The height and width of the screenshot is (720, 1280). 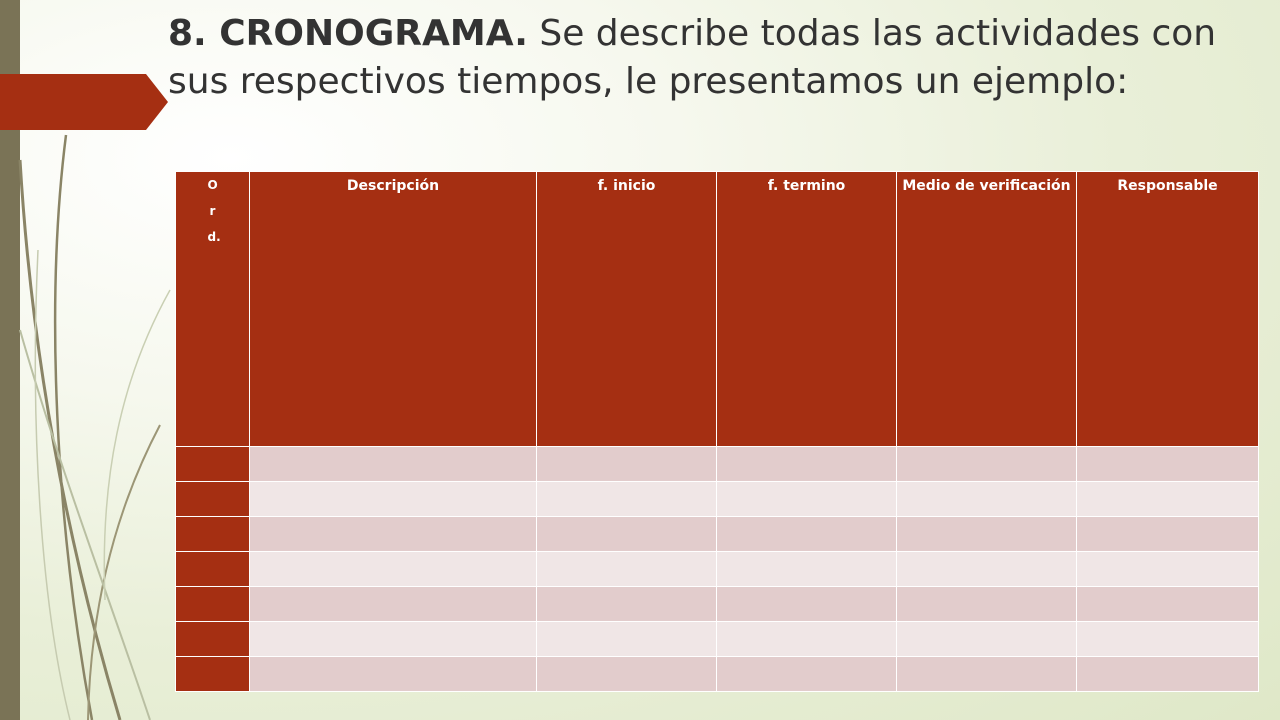 What do you see at coordinates (10, 360) in the screenshot?
I see `left-accent-bar` at bounding box center [10, 360].